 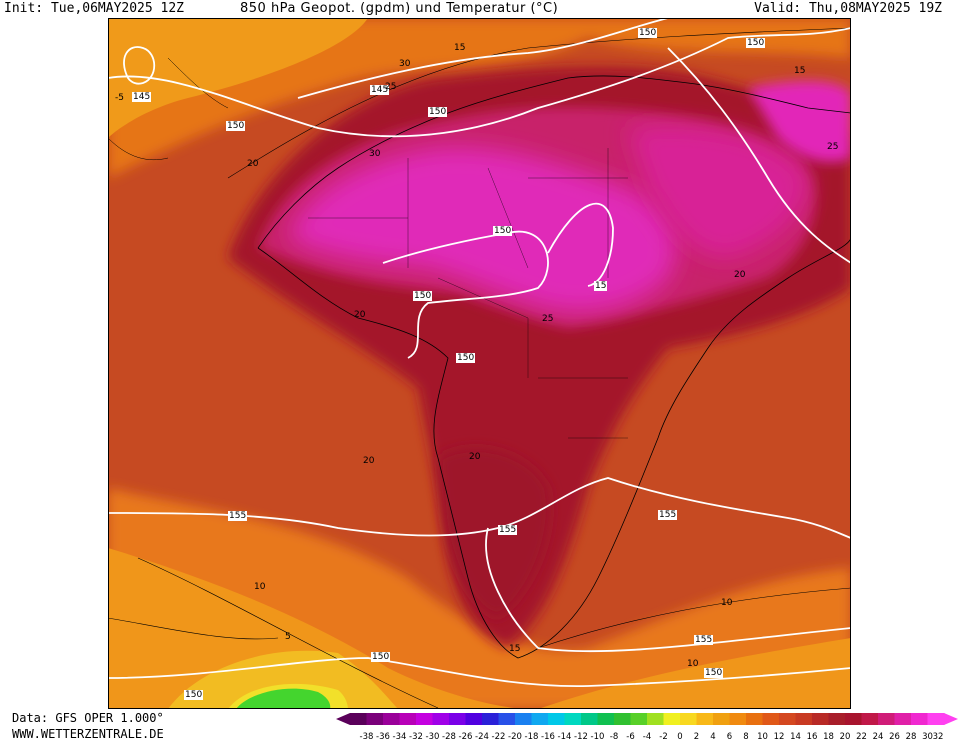 What do you see at coordinates (494, 533) in the screenshot?
I see `kalahari-hot-zone` at bounding box center [494, 533].